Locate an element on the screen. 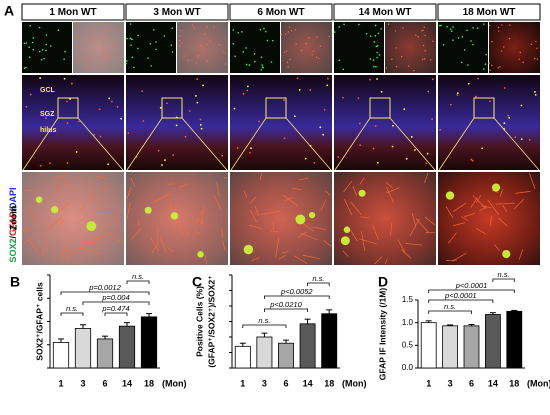 This screenshot has height=415, width=550. y-axis-title: Positive Cells (%) is located at coordinates (199, 321).